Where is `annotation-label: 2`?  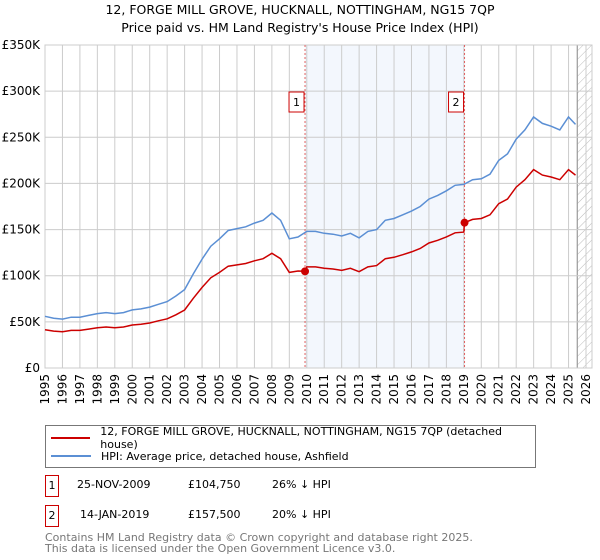 annotation-label: 2 is located at coordinates (456, 102).